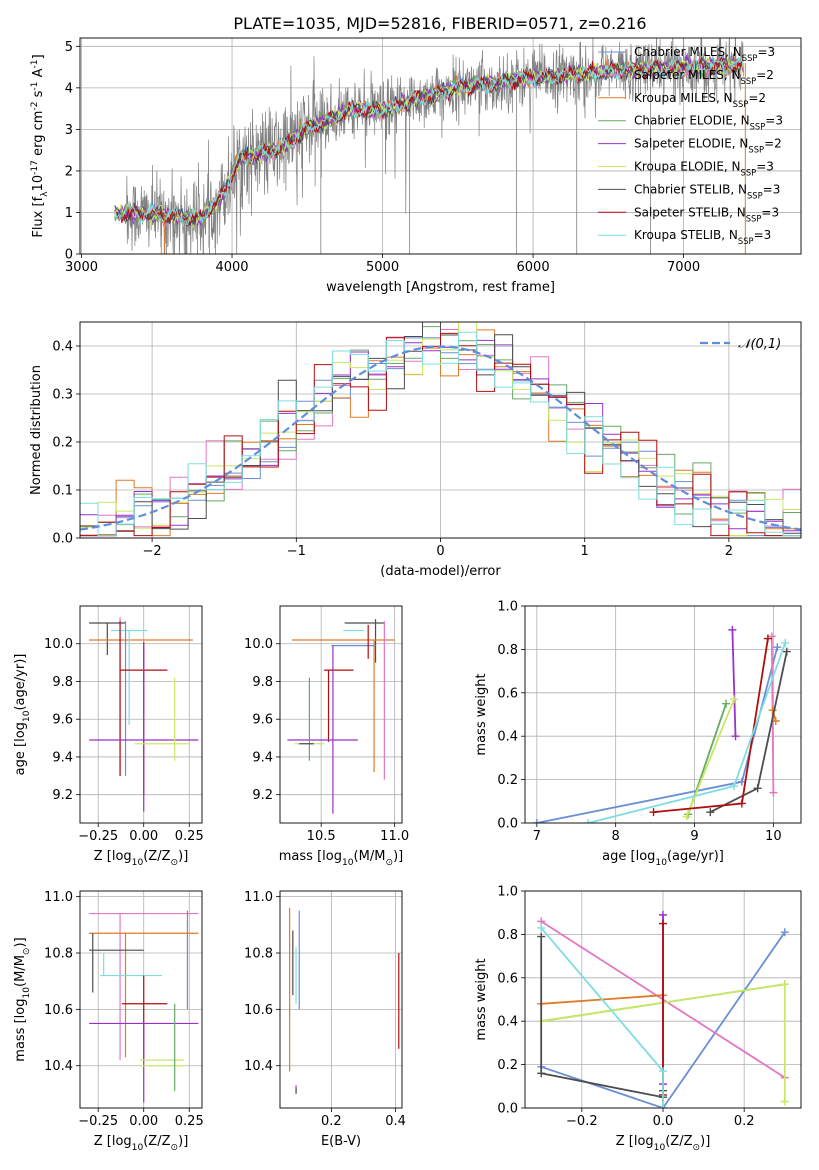 Image resolution: width=819 pixels, height=1170 pixels. What do you see at coordinates (663, 1121) in the screenshot?
I see `x-tick-label: 0.0` at bounding box center [663, 1121].